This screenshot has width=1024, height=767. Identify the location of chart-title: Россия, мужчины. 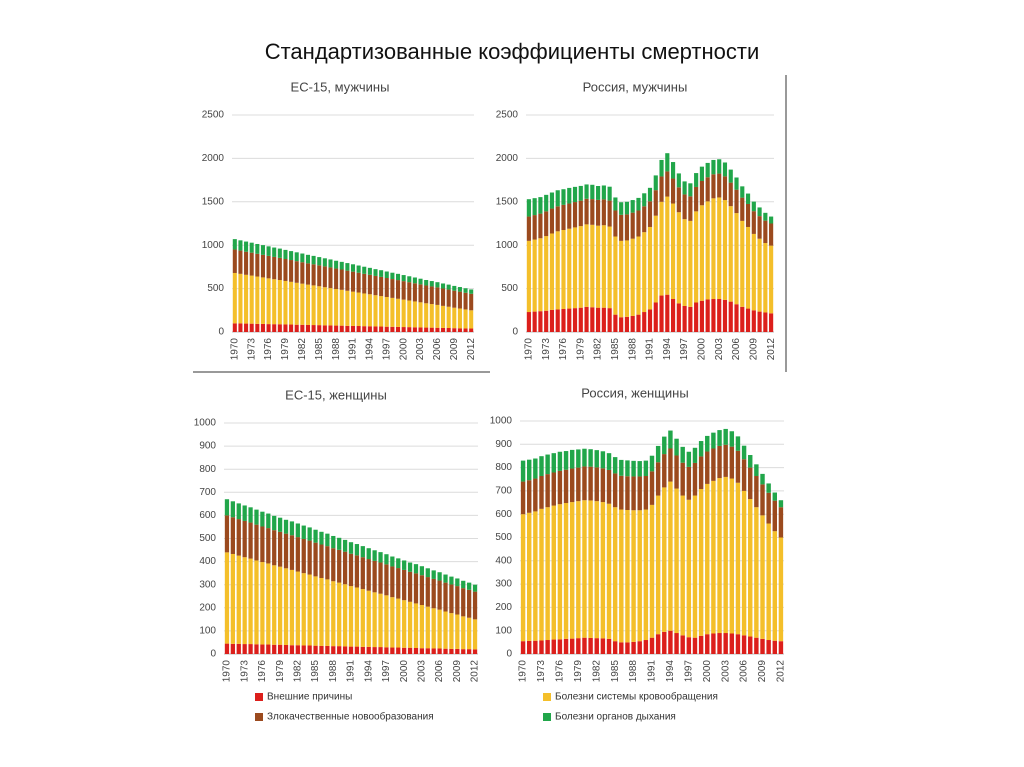
(635, 86).